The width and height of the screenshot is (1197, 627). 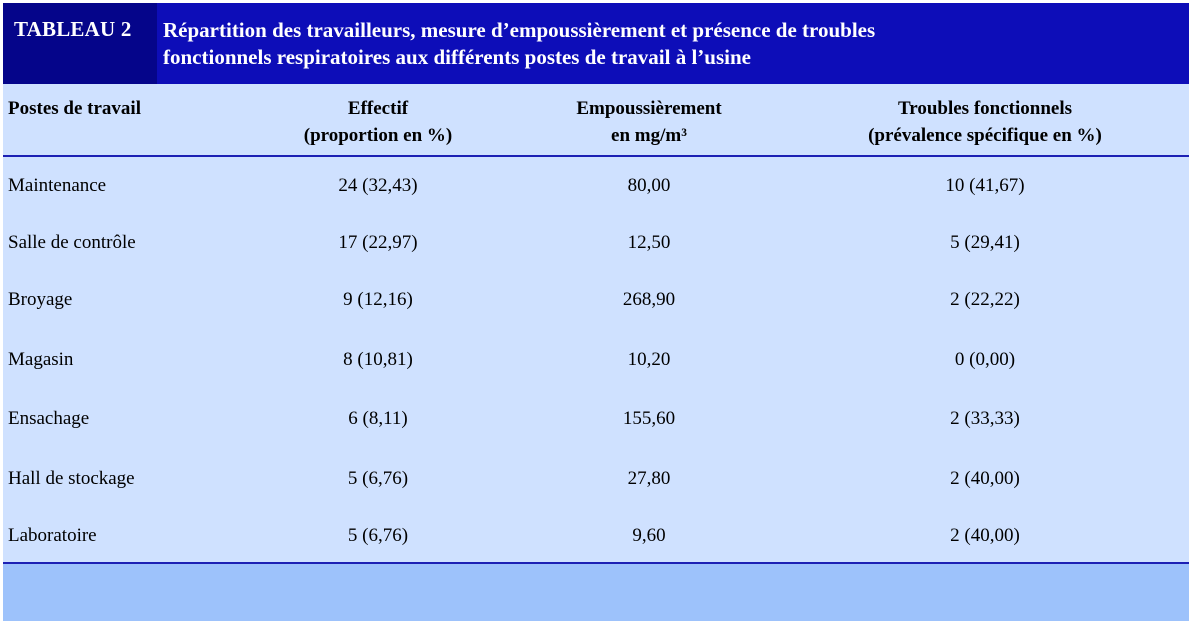 I want to click on cell-troubles: 0 (0,00), so click(x=985, y=359).